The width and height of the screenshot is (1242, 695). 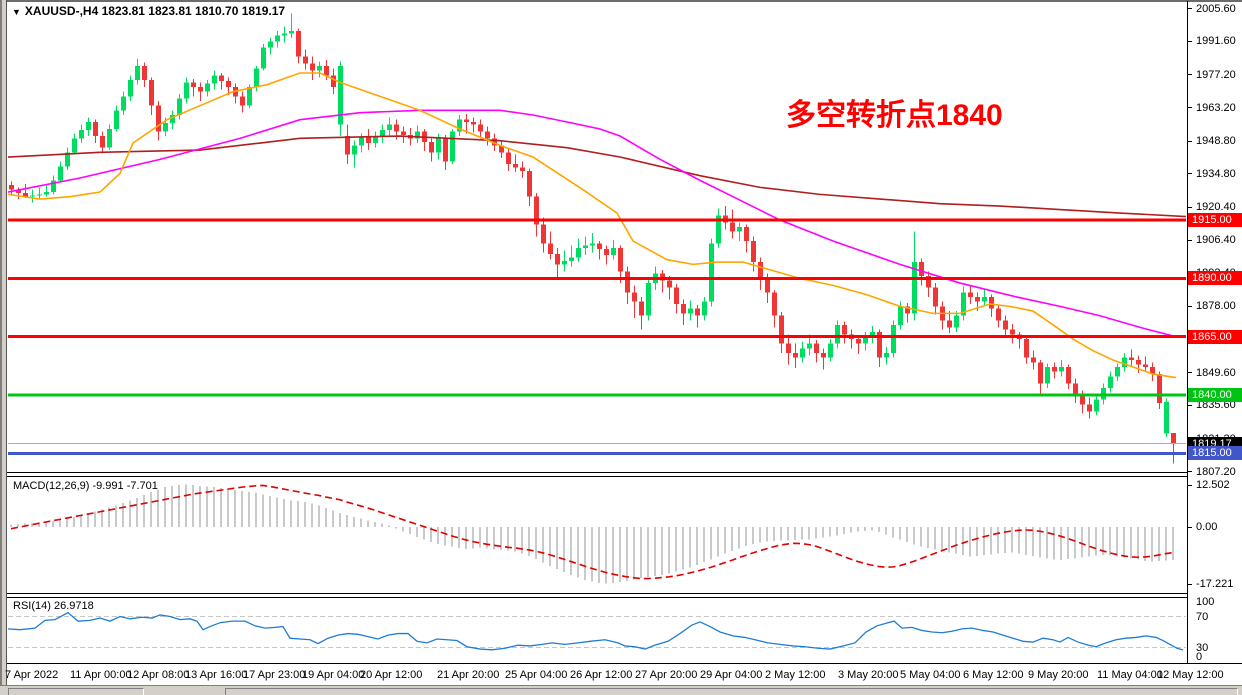 What do you see at coordinates (158, 675) in the screenshot?
I see `time-axis-label: 12 Apr 08:00` at bounding box center [158, 675].